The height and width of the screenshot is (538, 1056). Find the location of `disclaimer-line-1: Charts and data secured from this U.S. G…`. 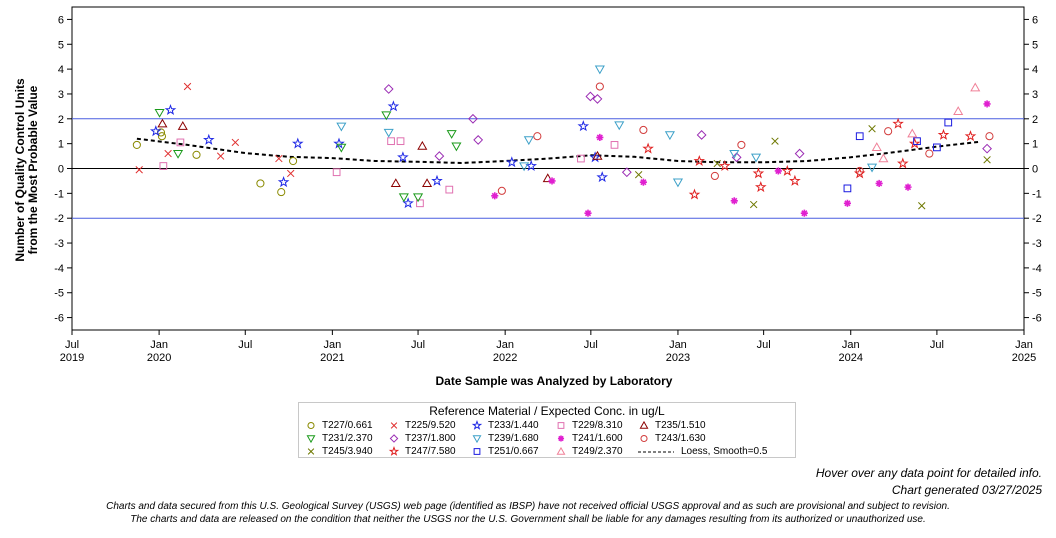

disclaimer-line-1: Charts and data secured from this U.S. G… is located at coordinates (528, 506).